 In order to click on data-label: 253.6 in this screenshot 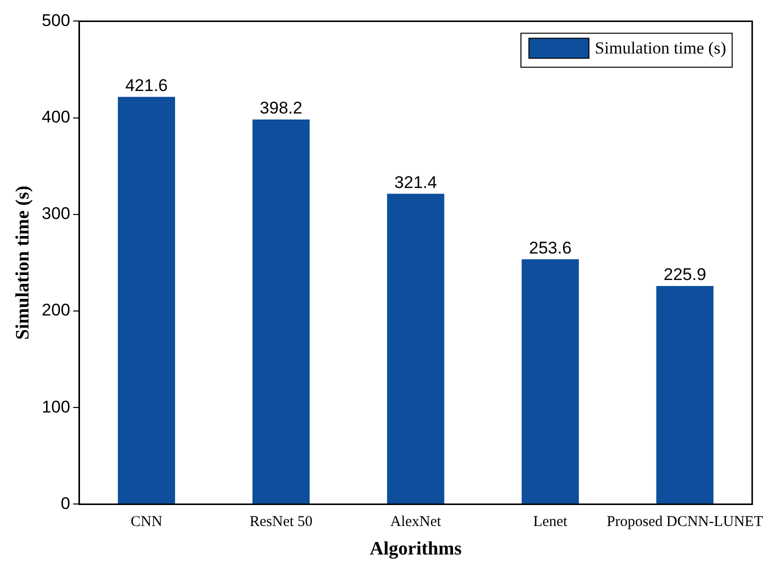, I will do `click(550, 248)`.